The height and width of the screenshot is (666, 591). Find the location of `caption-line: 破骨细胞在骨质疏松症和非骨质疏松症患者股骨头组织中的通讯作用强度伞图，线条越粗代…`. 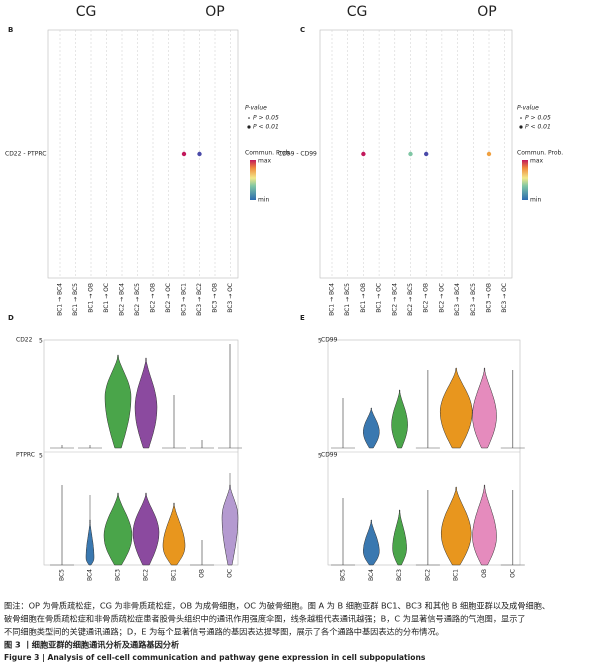

caption-line: 破骨细胞在骨质疏松症和非骨质疏松症患者股骨头组织中的通讯作用强度伞图，线条越粗代… is located at coordinates (265, 619).